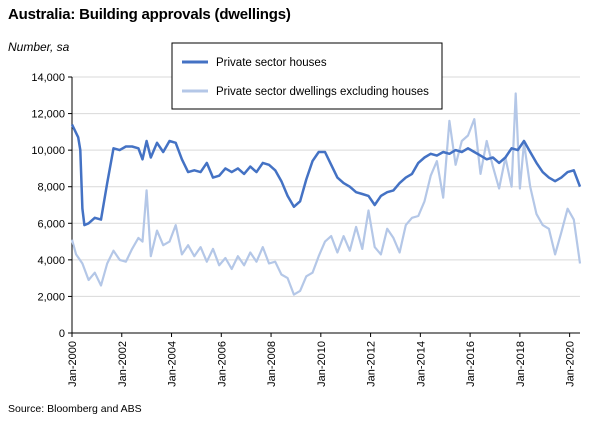  Describe the element at coordinates (372, 364) in the screenshot. I see `x-tick-label: Jan-2012` at that location.